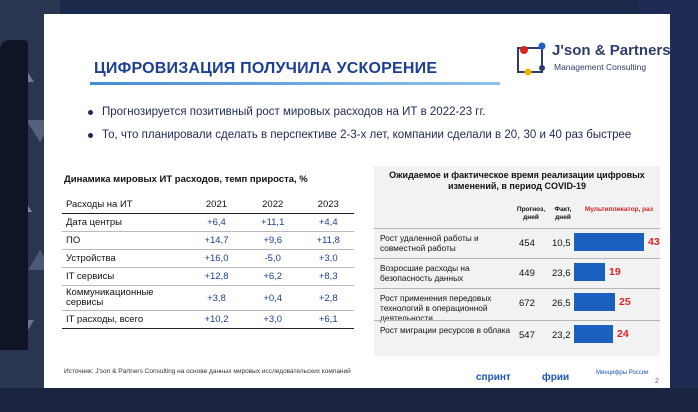  I want to click on multiplier-value: 19, so click(615, 272).